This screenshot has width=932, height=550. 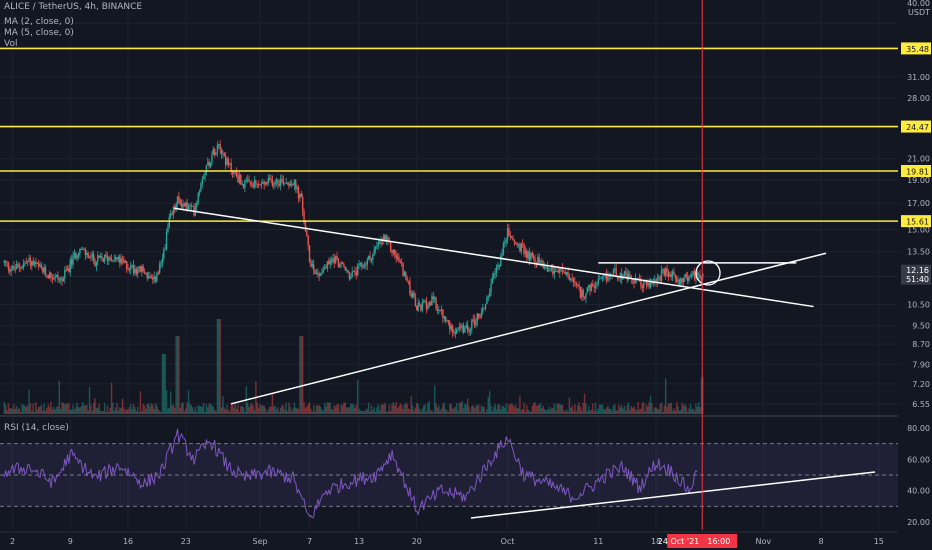 What do you see at coordinates (10, 44) in the screenshot?
I see `volume-legend: Vol` at bounding box center [10, 44].